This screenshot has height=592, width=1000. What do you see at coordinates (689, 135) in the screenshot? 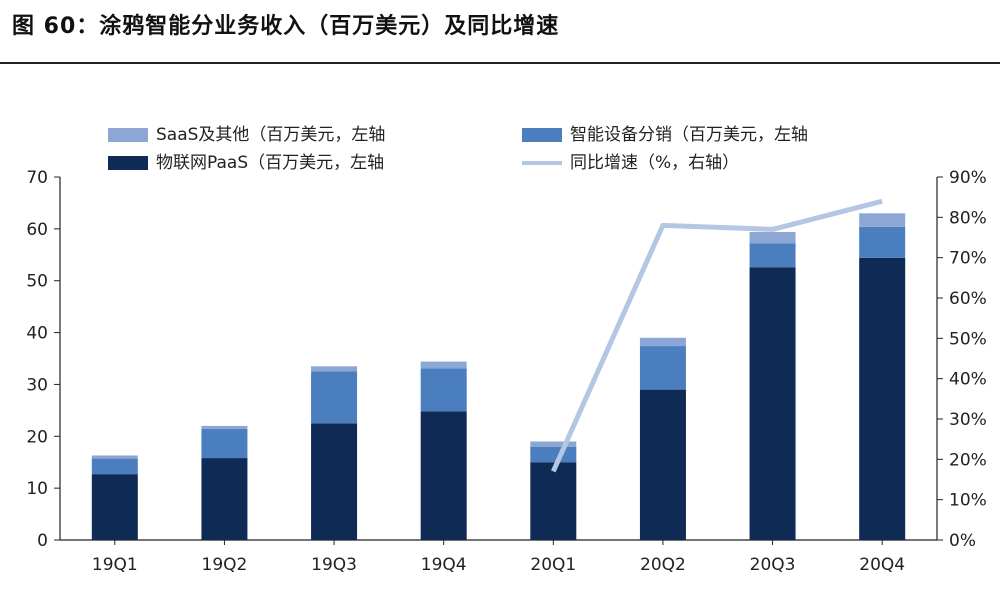
I see `legend-label-devices: 智能设备分销（百万美元，左轴` at bounding box center [689, 135].